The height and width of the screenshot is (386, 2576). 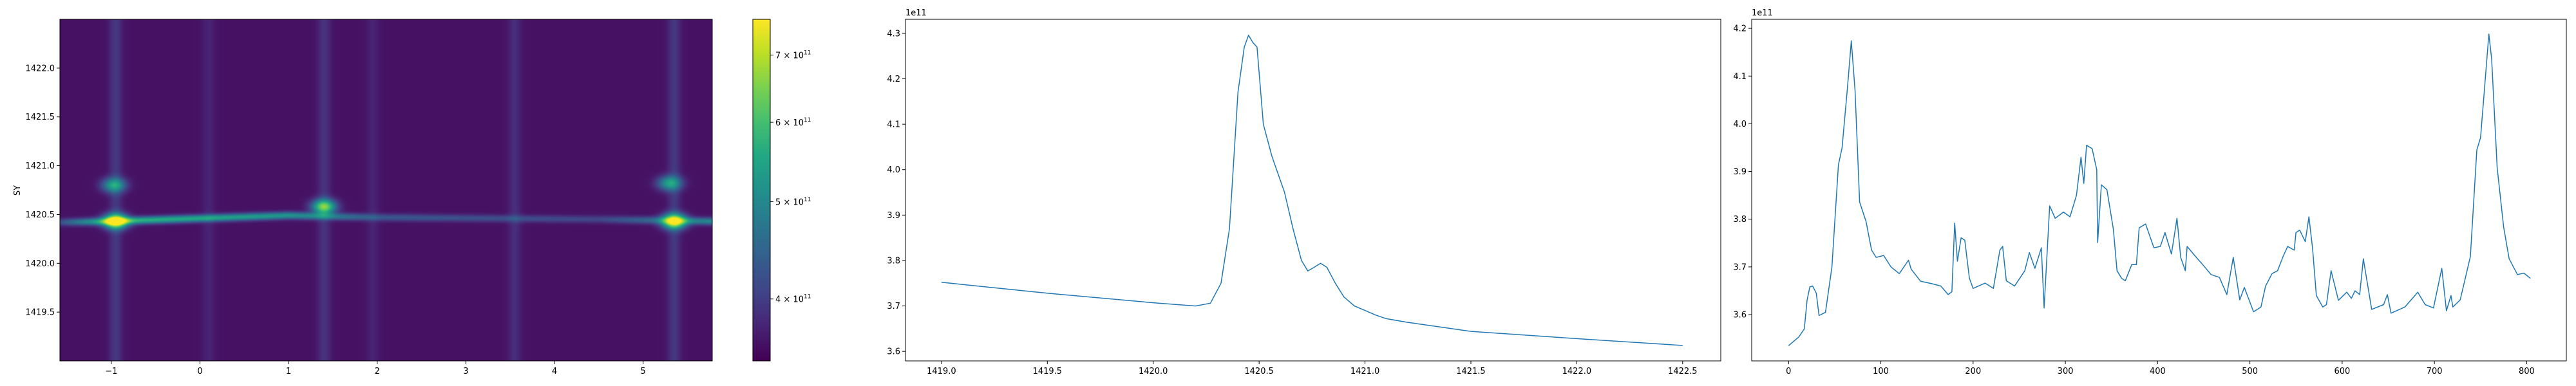 I want to click on panel2-xtick-label: 1420.0, so click(x=1154, y=371).